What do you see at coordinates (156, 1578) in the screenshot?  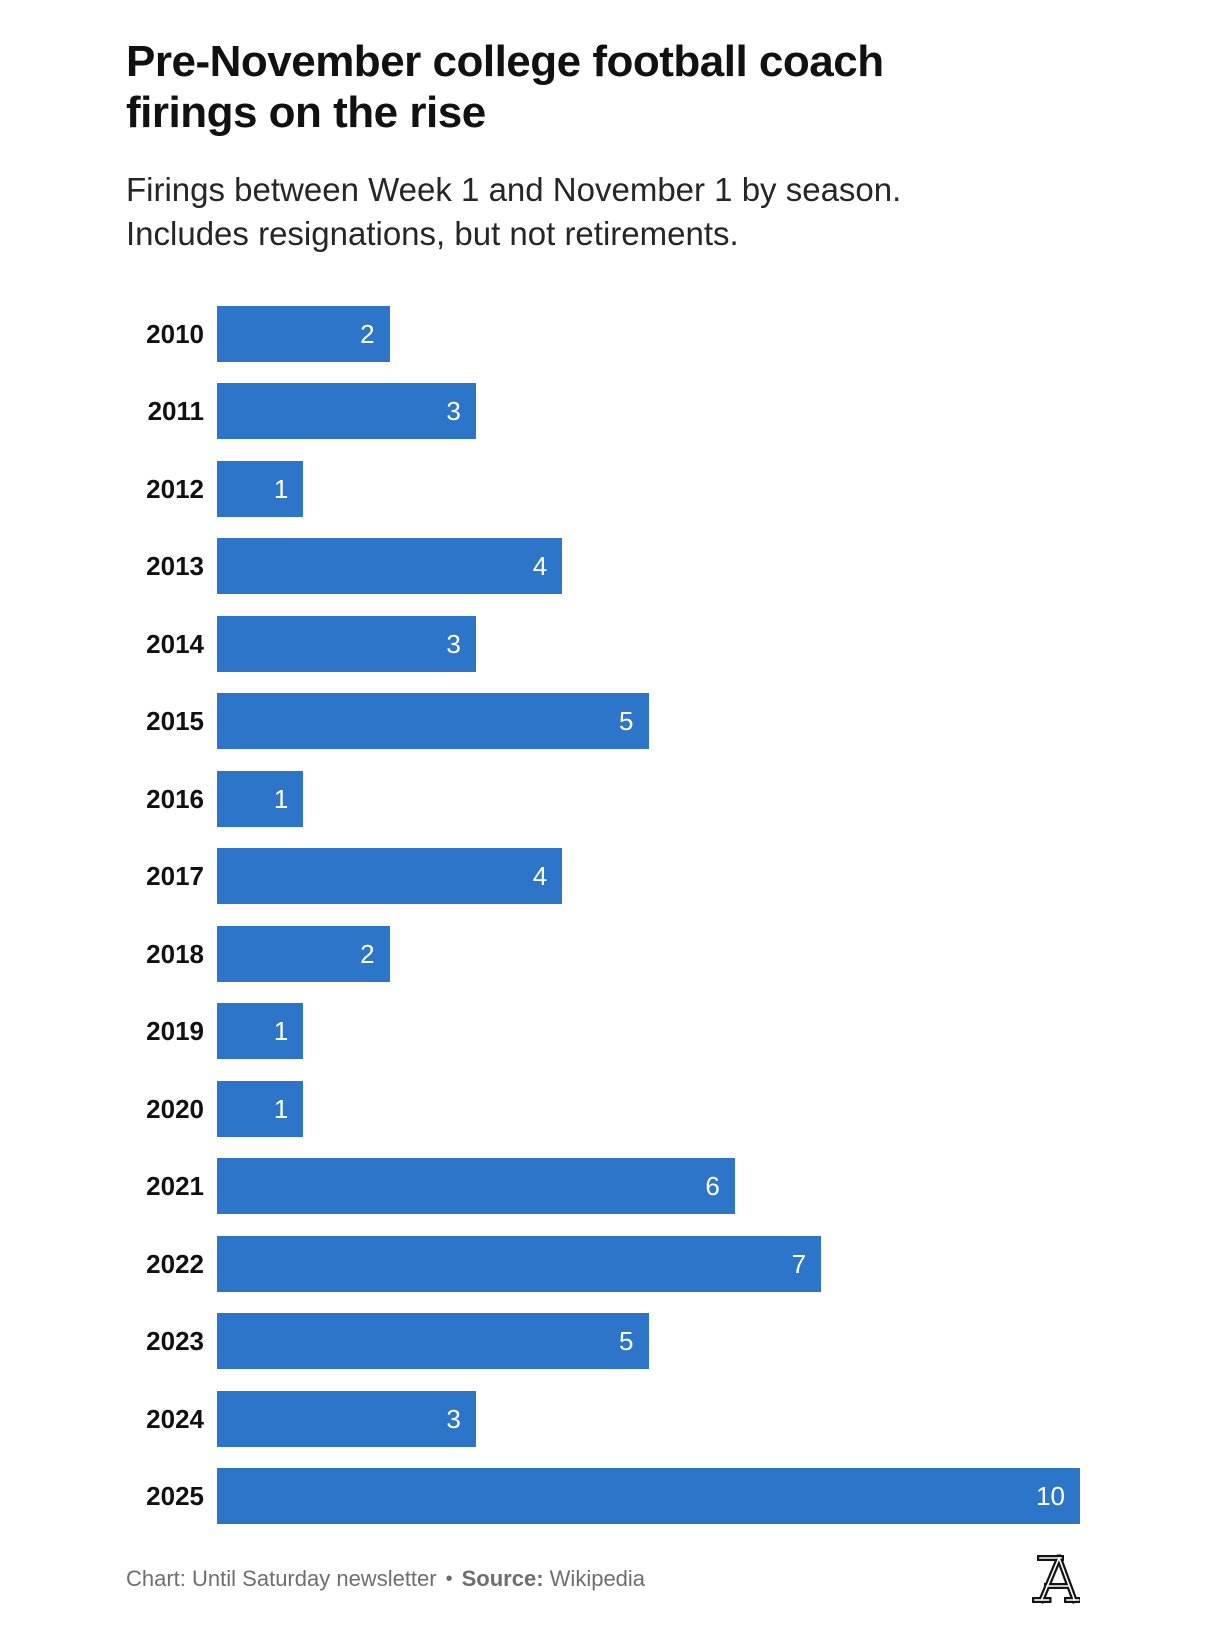 I see `chart-credit-label: Chart:` at bounding box center [156, 1578].